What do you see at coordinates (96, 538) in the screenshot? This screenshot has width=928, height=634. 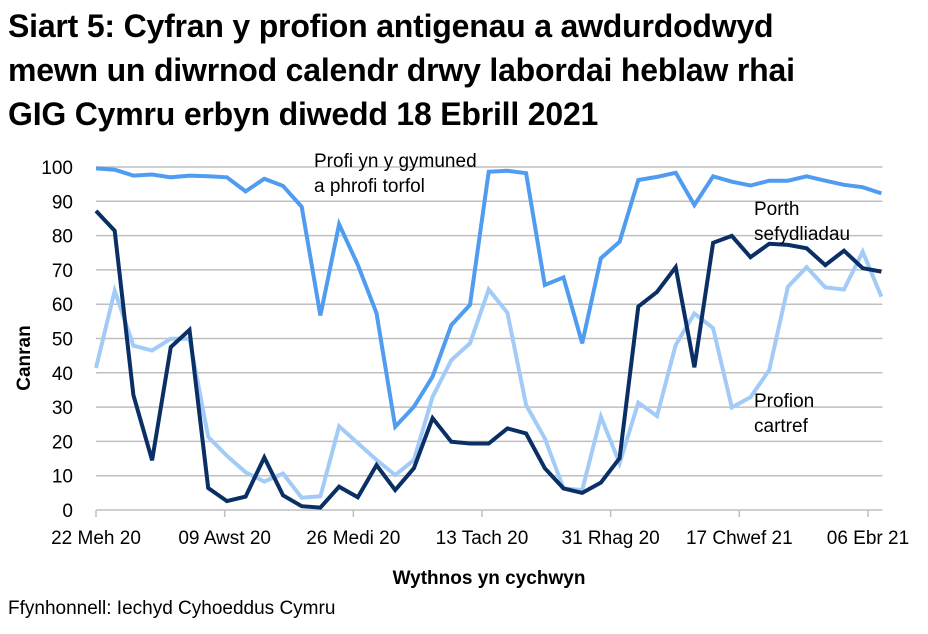 I see `x-tick-label: 22 Meh 20` at bounding box center [96, 538].